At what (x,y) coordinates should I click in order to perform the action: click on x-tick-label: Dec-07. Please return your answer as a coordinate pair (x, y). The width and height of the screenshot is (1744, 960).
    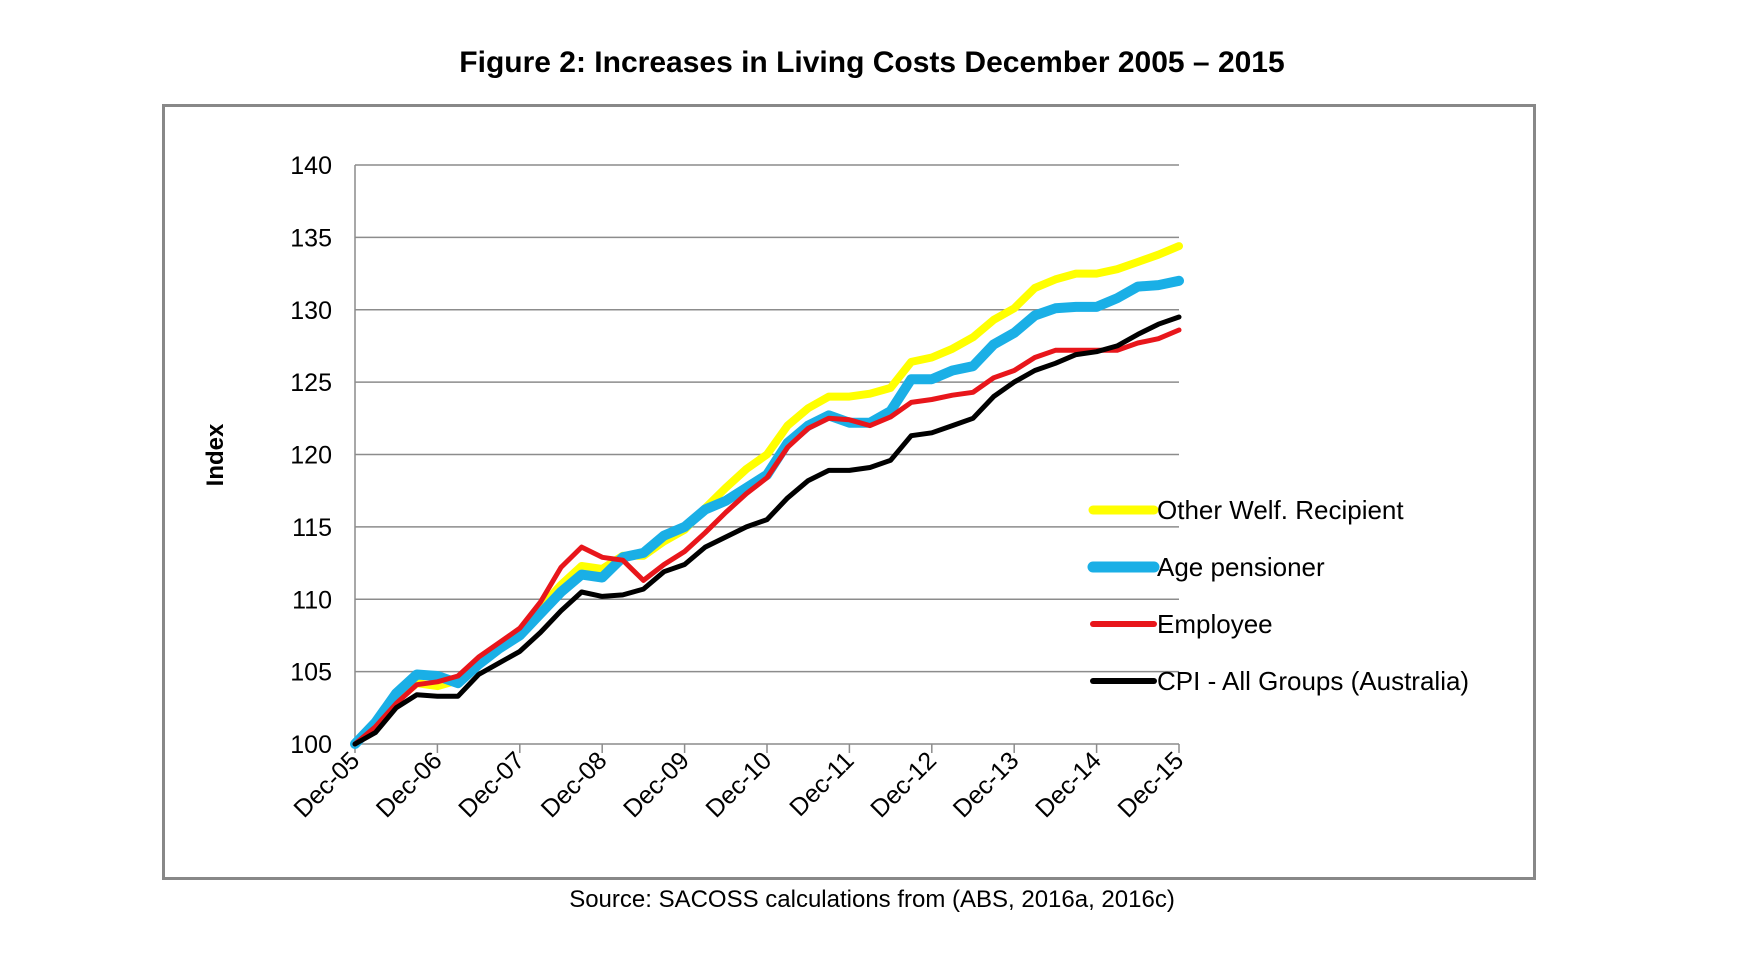
    Looking at the image, I should click on (491, 784).